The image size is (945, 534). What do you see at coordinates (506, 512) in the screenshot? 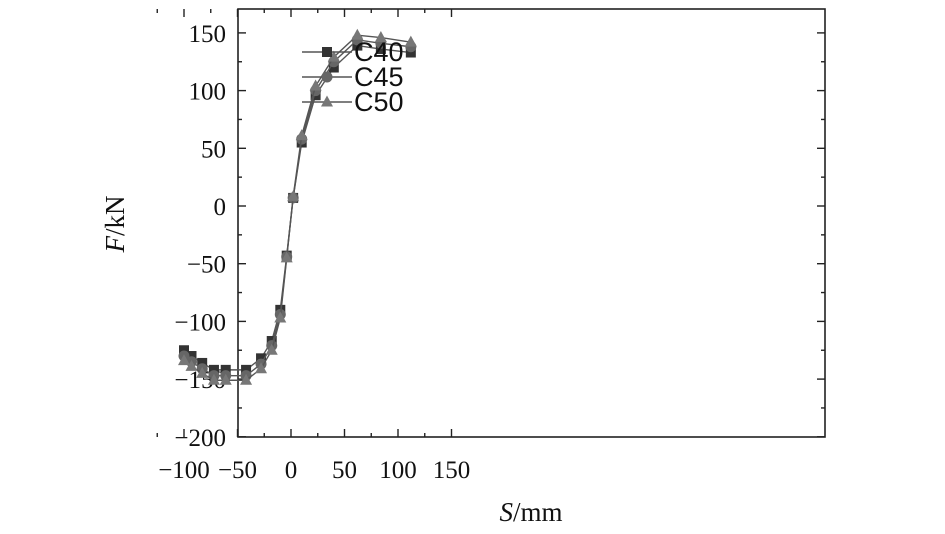
I see `x-axis-var: S` at bounding box center [506, 512].